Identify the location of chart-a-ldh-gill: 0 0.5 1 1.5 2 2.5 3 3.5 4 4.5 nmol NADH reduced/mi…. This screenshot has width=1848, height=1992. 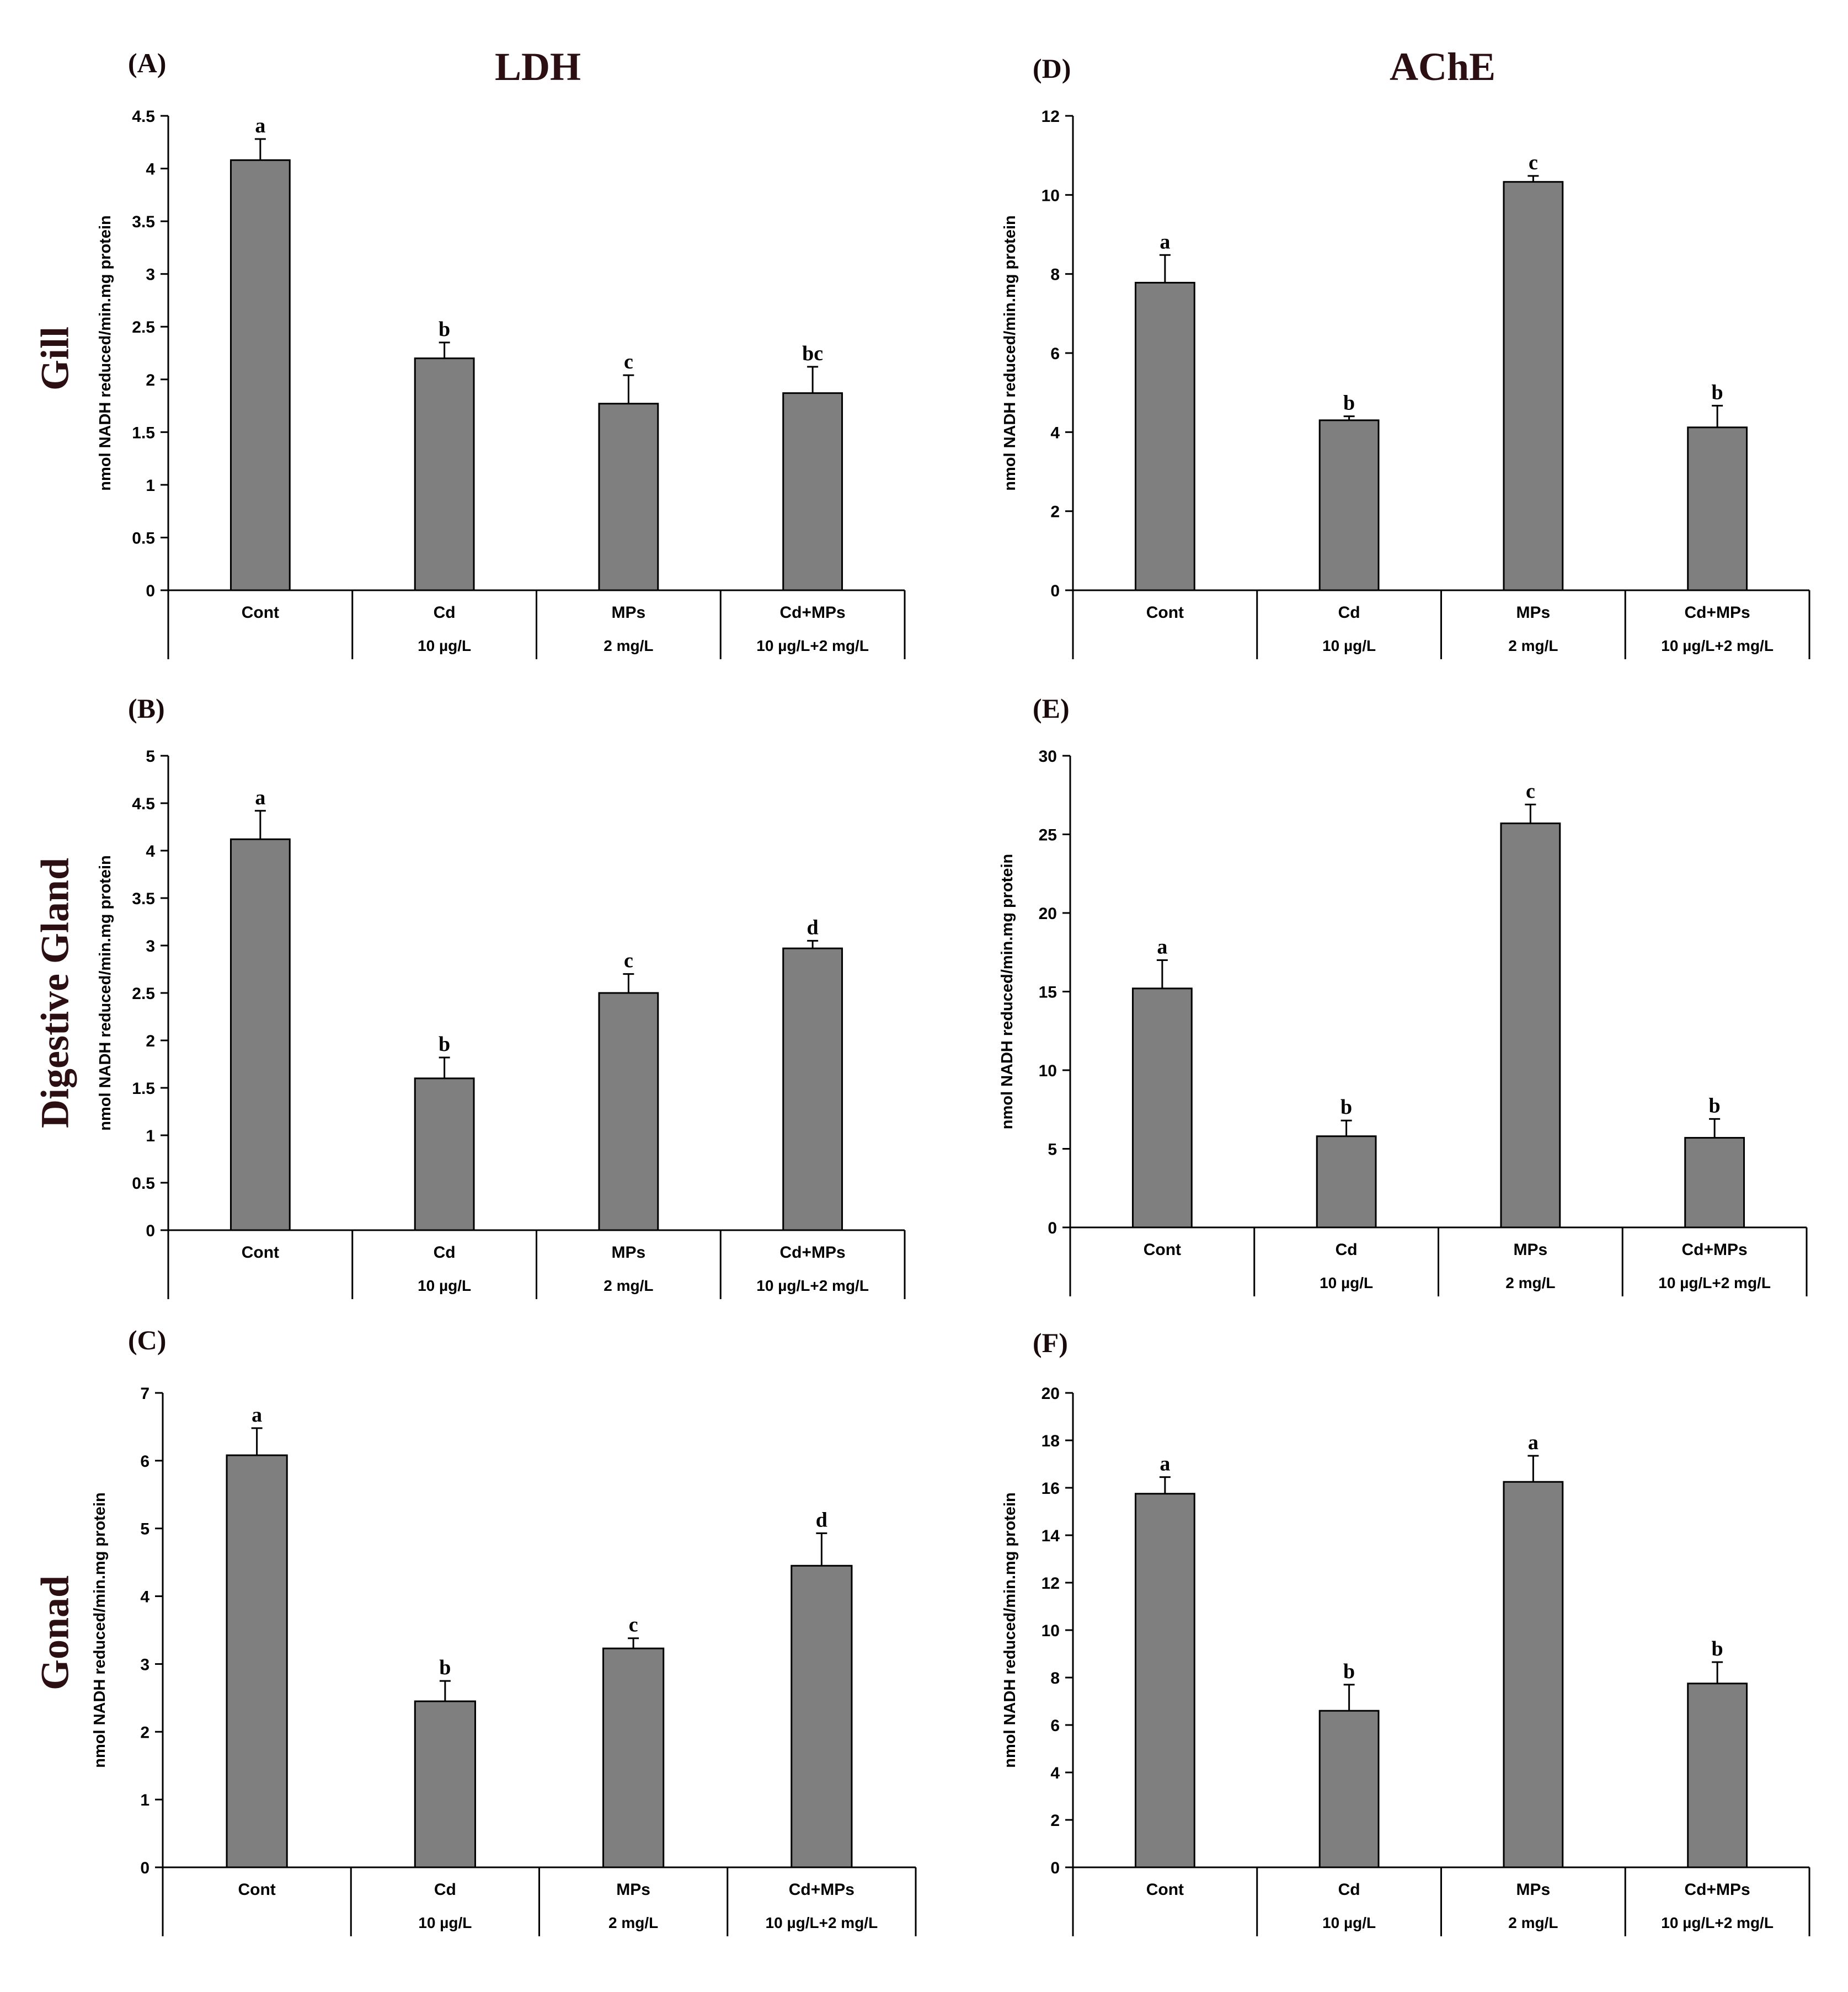
(501, 383).